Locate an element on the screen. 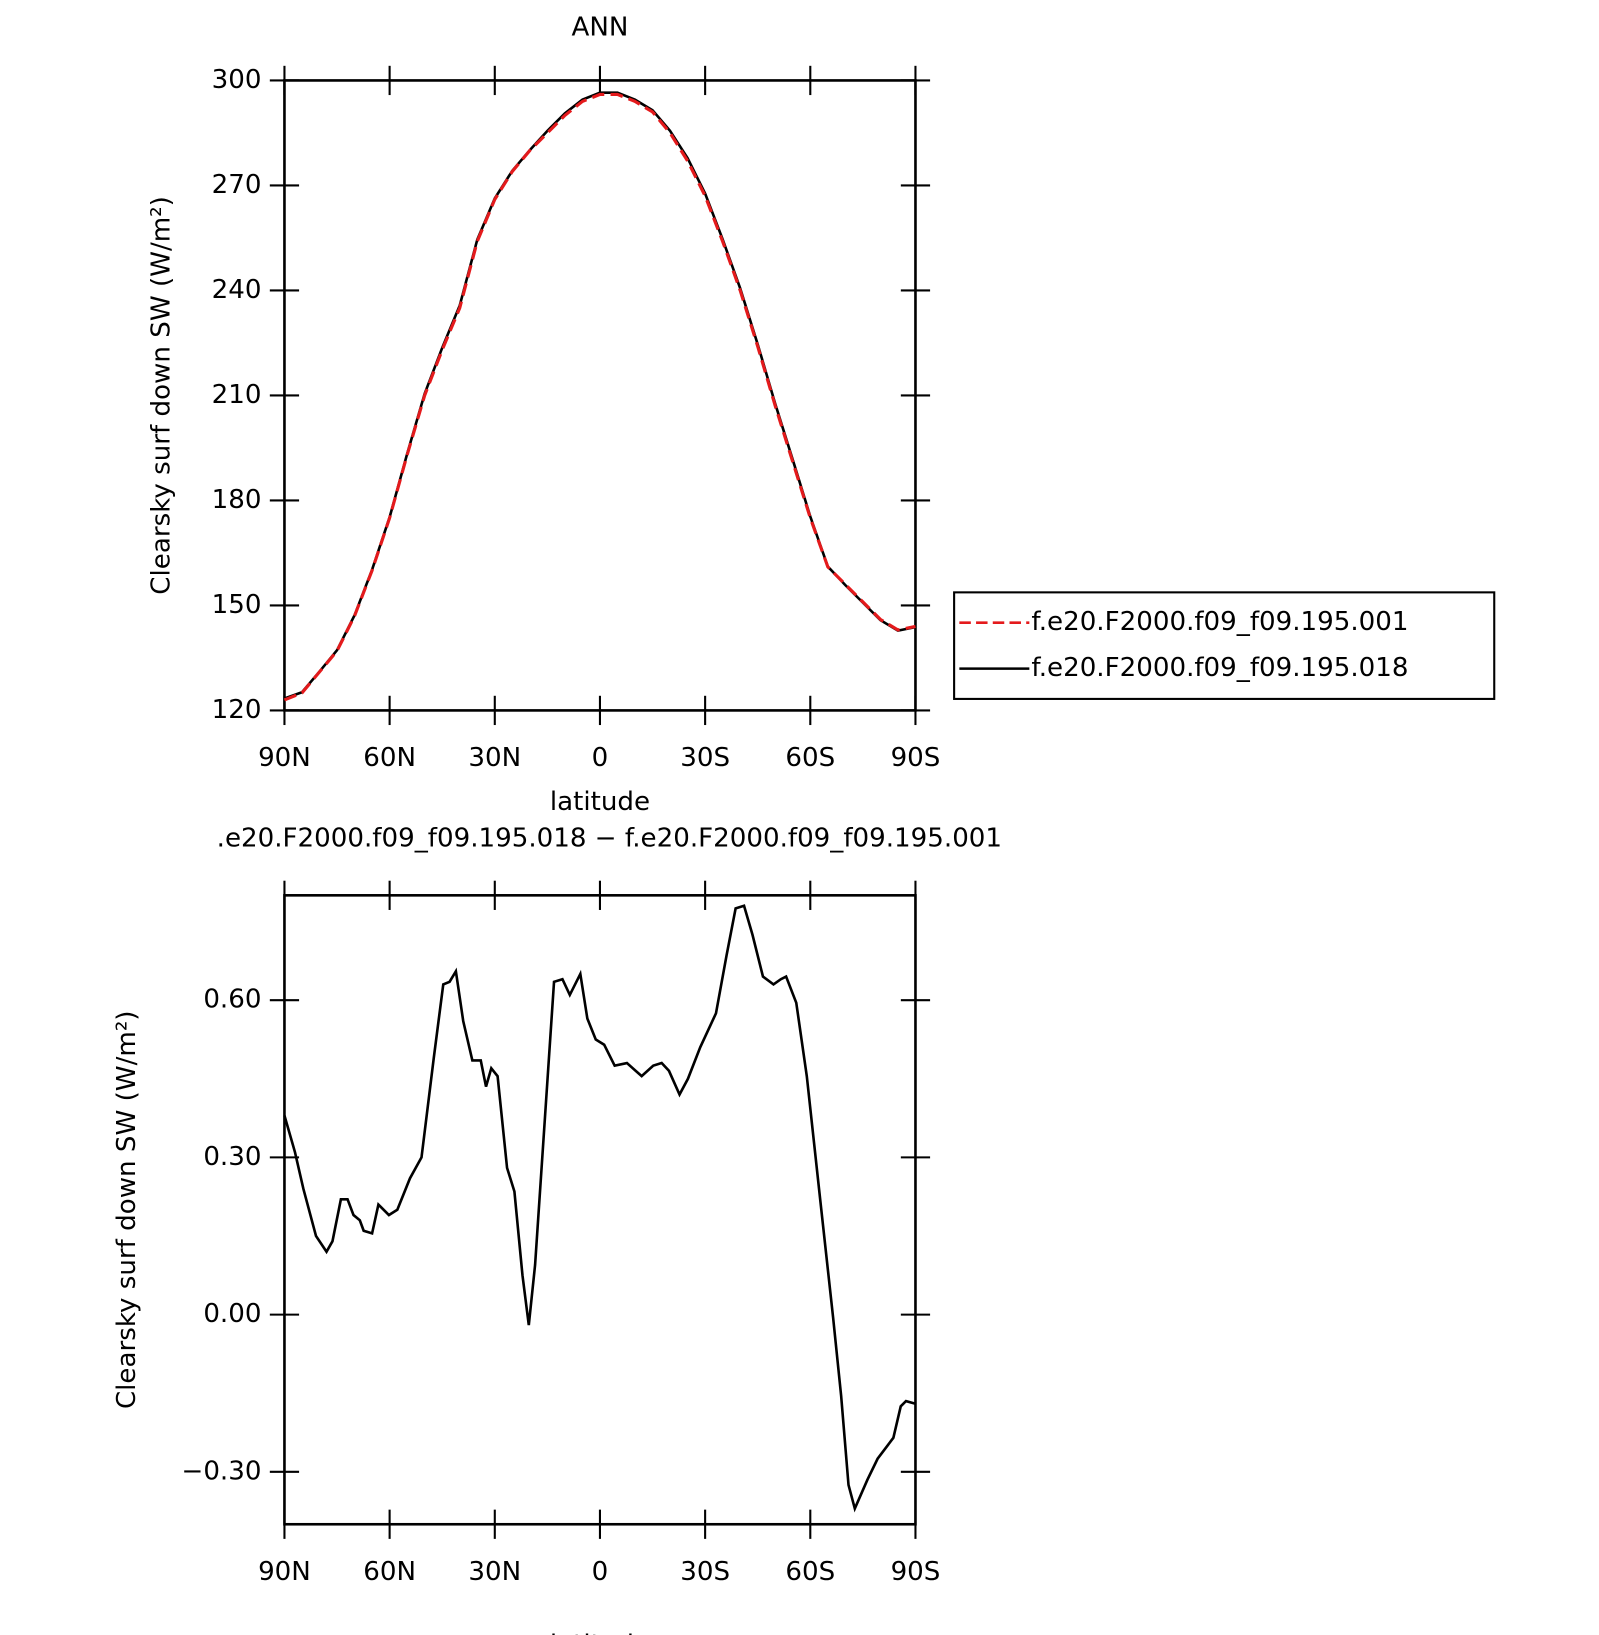 The width and height of the screenshot is (1599, 1635). y-tick-label: 150 is located at coordinates (237, 605).